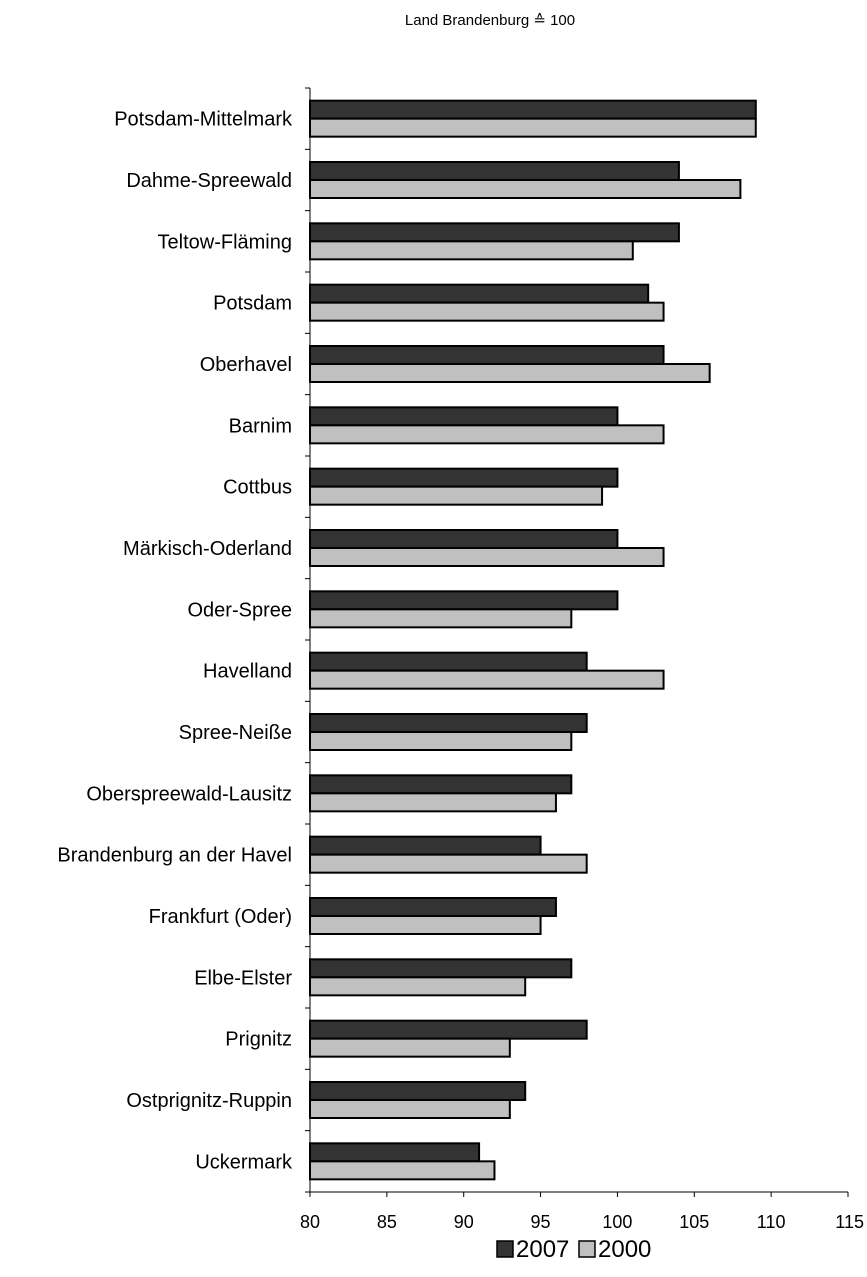  I want to click on category-label: Oder-Spree, so click(240, 610).